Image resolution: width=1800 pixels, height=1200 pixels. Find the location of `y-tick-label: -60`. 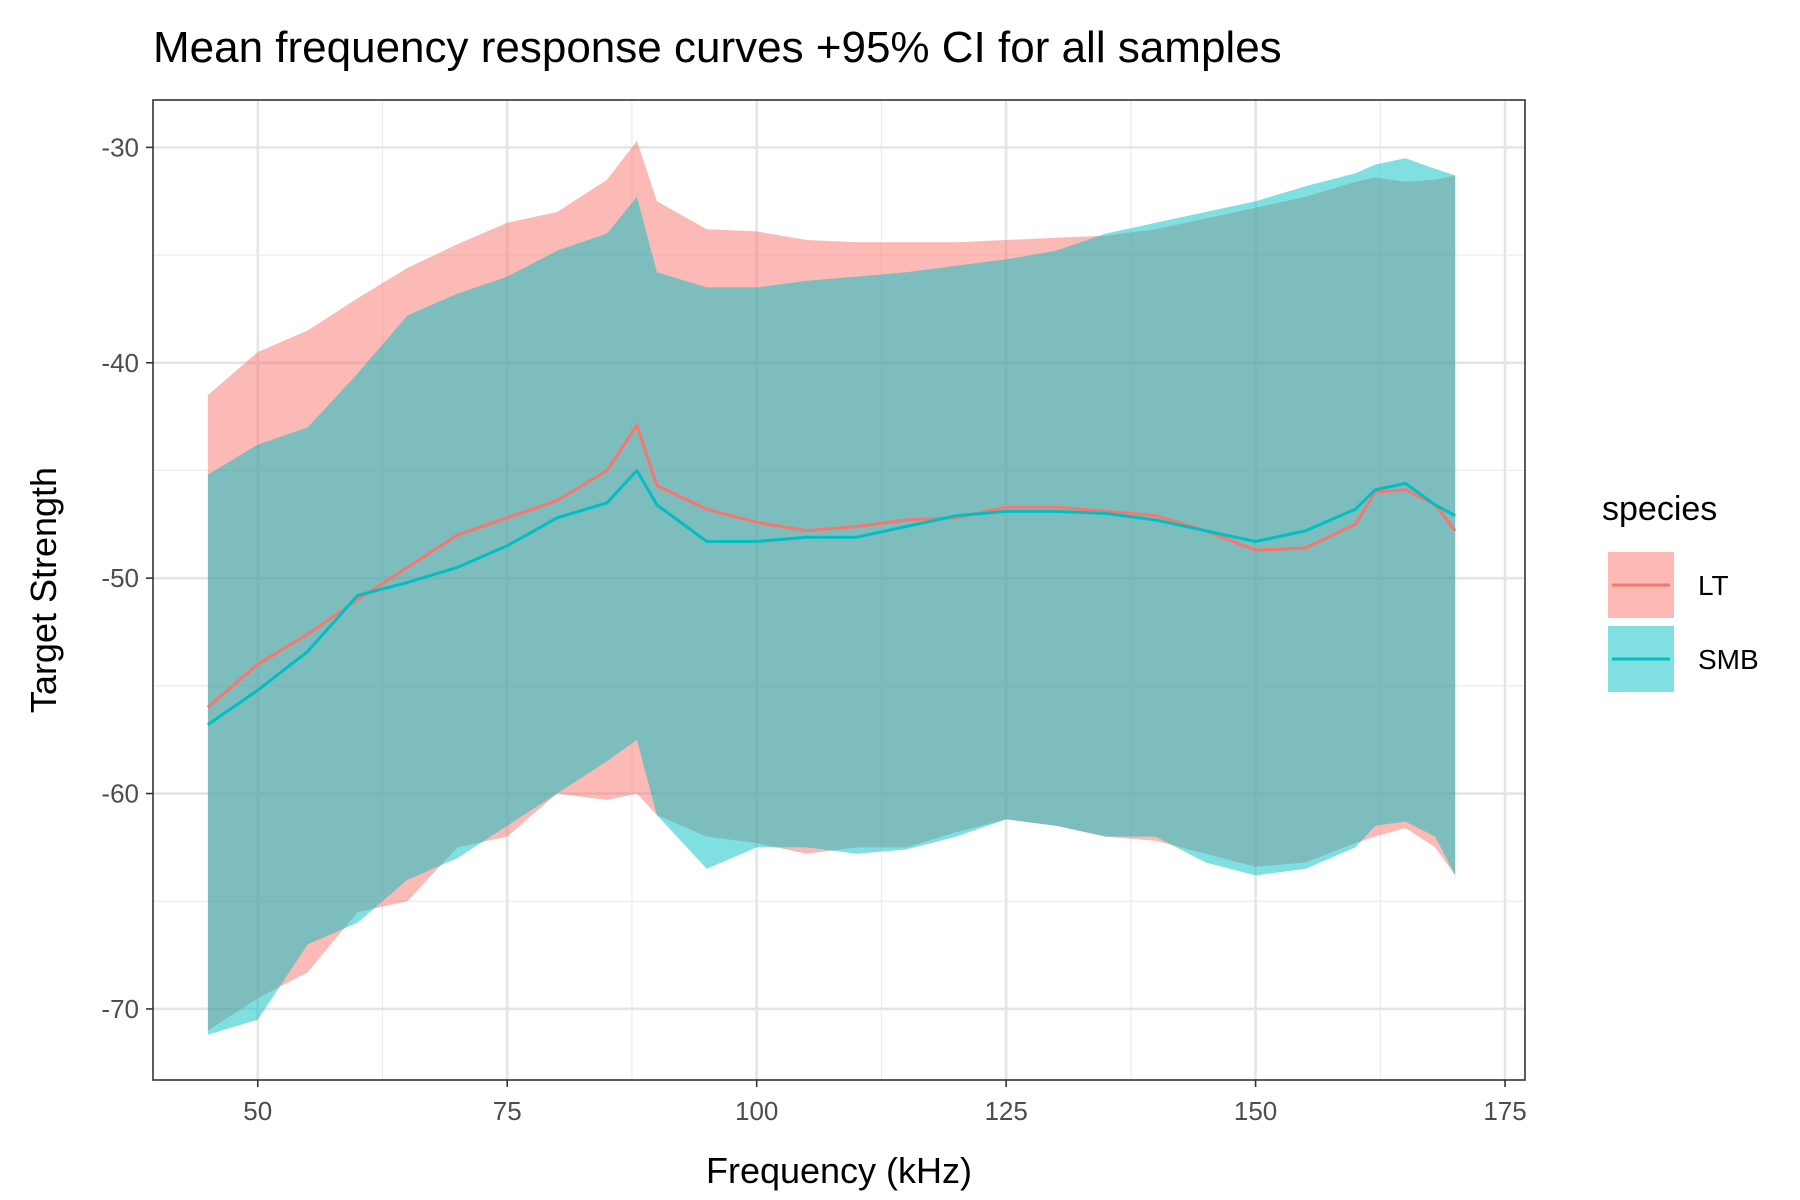

y-tick-label: -60 is located at coordinates (120, 794).